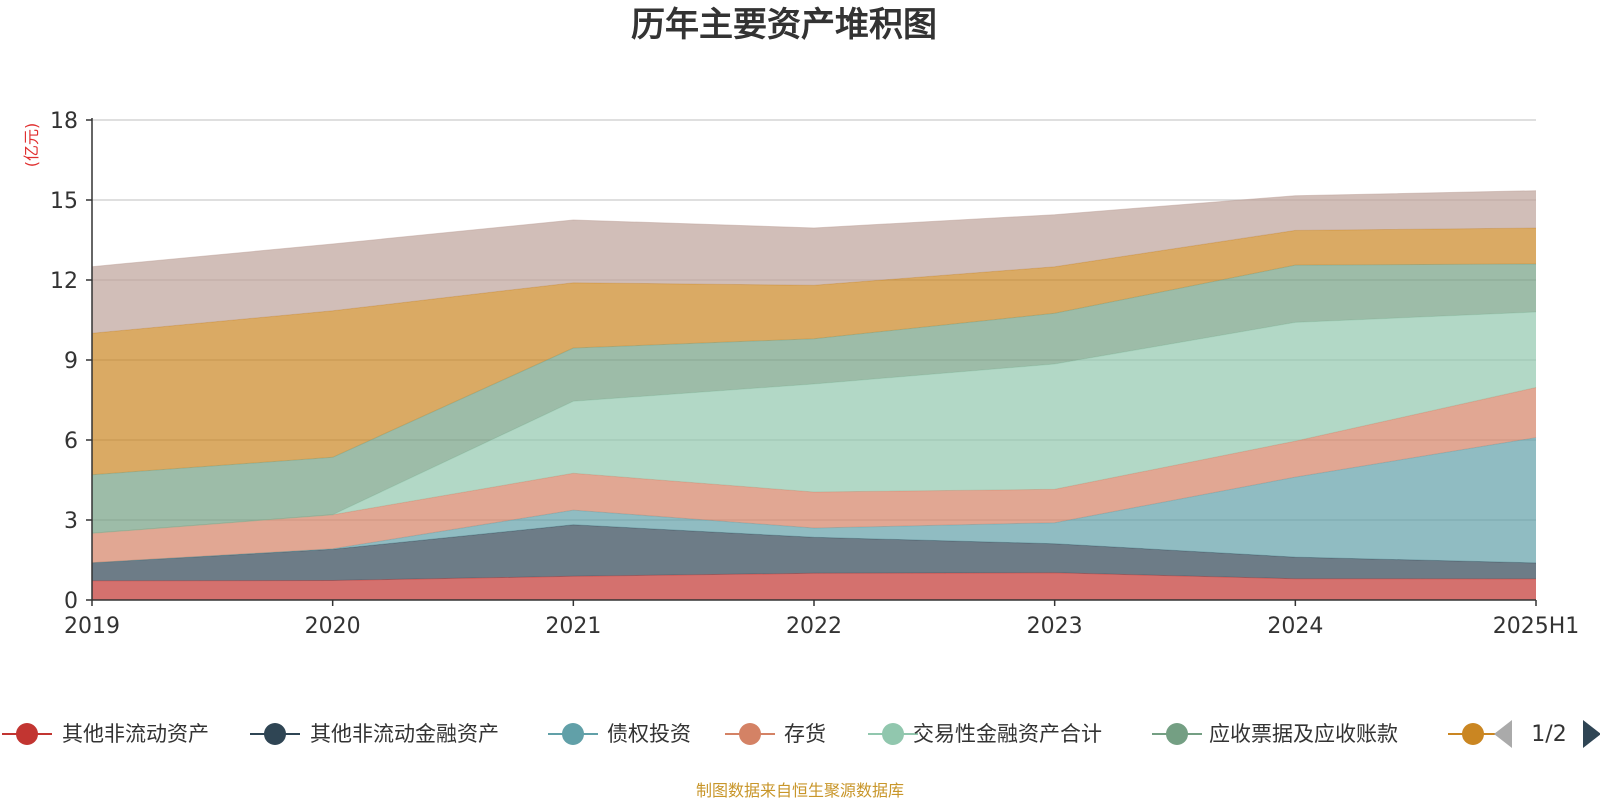 The image size is (1600, 800). What do you see at coordinates (31, 145) in the screenshot?
I see `y-axis-unit-label: (亿元)` at bounding box center [31, 145].